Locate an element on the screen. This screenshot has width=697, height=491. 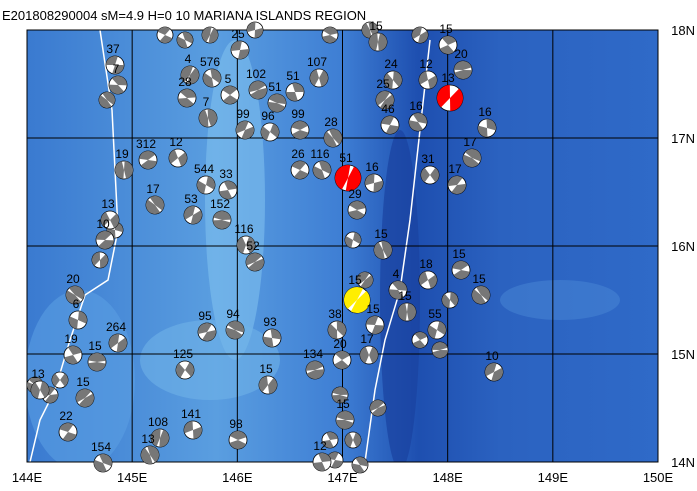
depth-label: 107 is located at coordinates (317, 62).